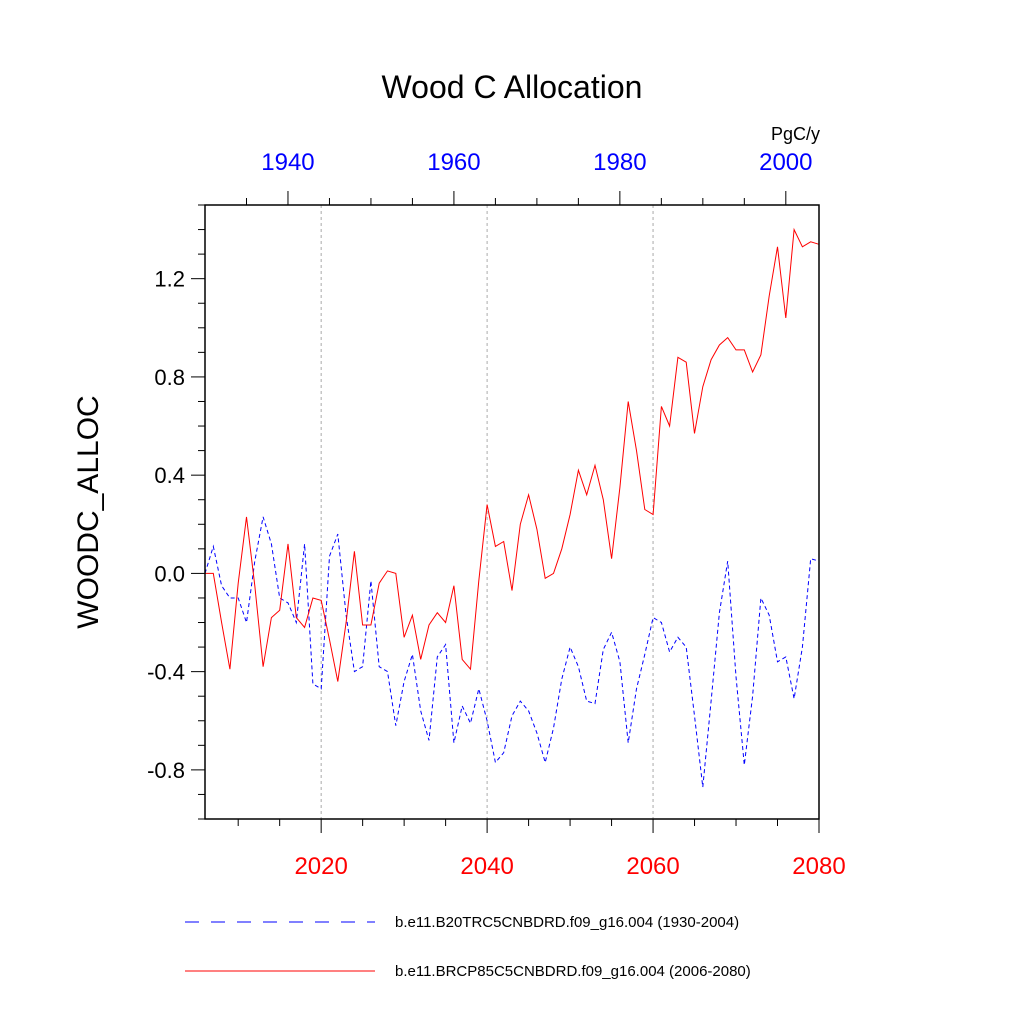 The image size is (1024, 1024). Describe the element at coordinates (785, 162) in the screenshot. I see `x-top-tick-label: 2000` at that location.